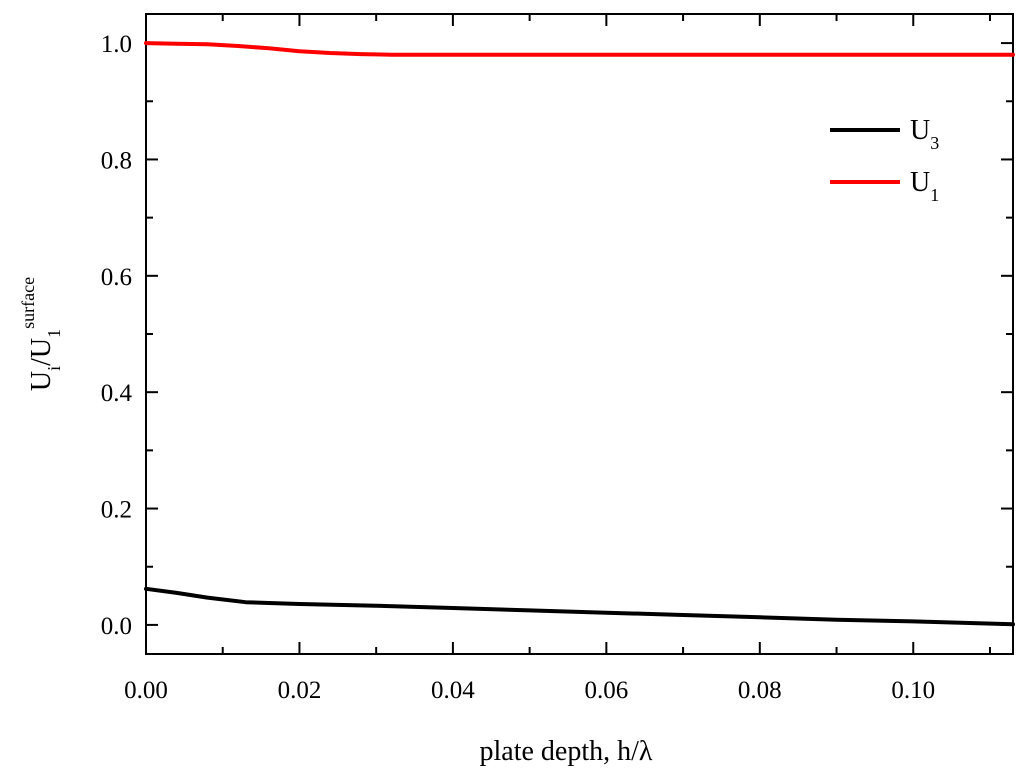  I want to click on legend-label-u1-main: U, so click(920, 182).